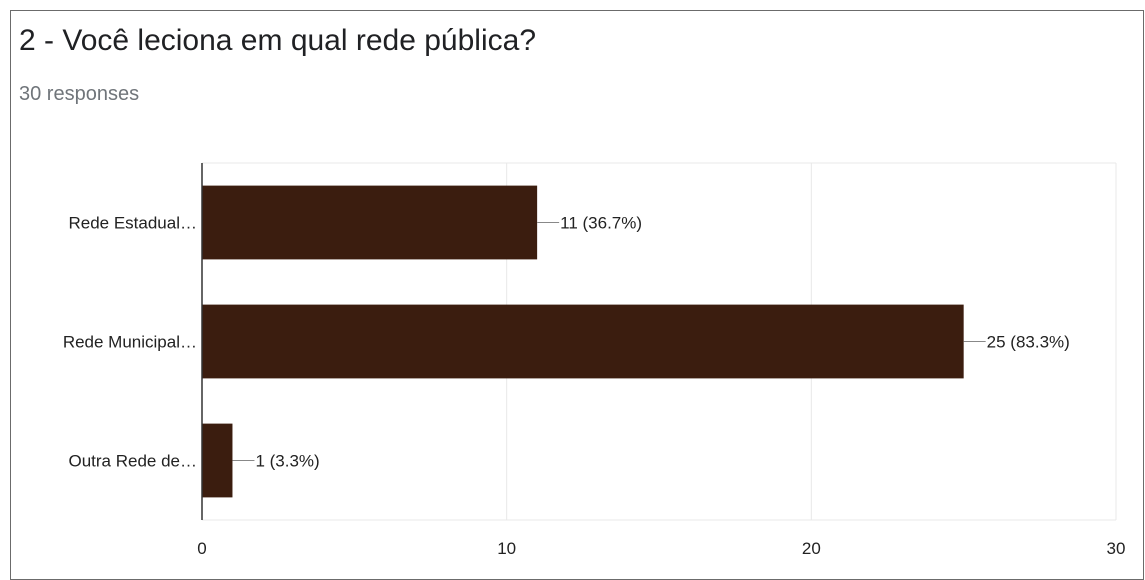  What do you see at coordinates (287, 461) in the screenshot?
I see `data-label-2: 1 (3.3%)` at bounding box center [287, 461].